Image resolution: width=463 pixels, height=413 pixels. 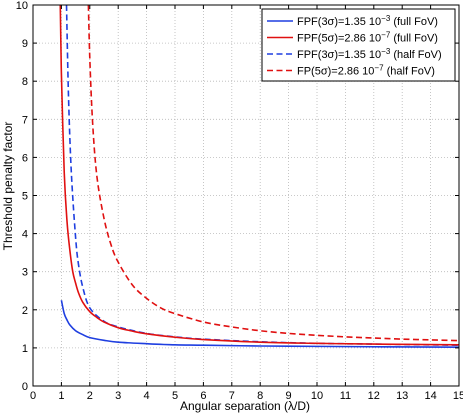 I want to click on x-tick-label: 11, so click(x=345, y=396).